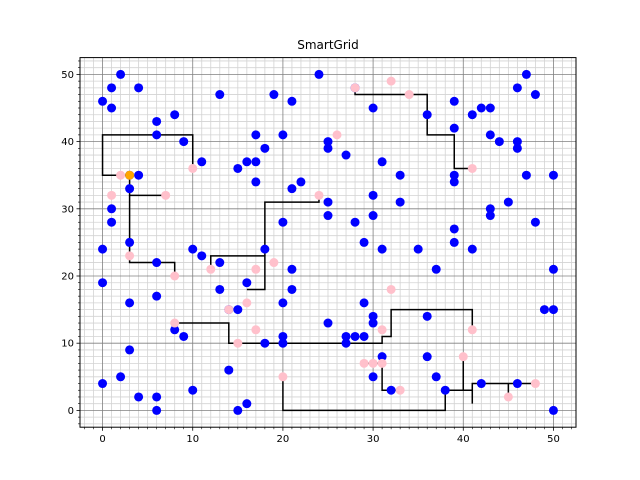 This screenshot has height=480, width=640. I want to click on x-tick-label: 40, so click(463, 439).